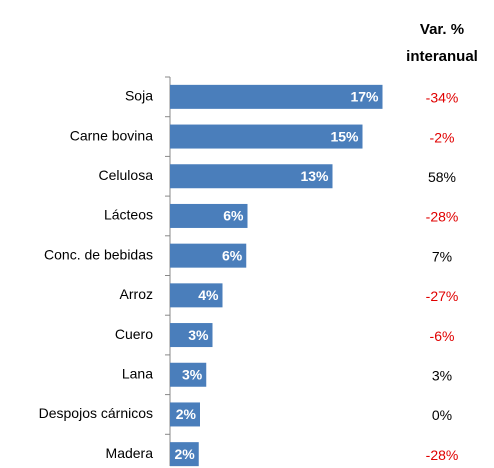 This screenshot has height=468, width=494. I want to click on change-label: 58%, so click(442, 177).